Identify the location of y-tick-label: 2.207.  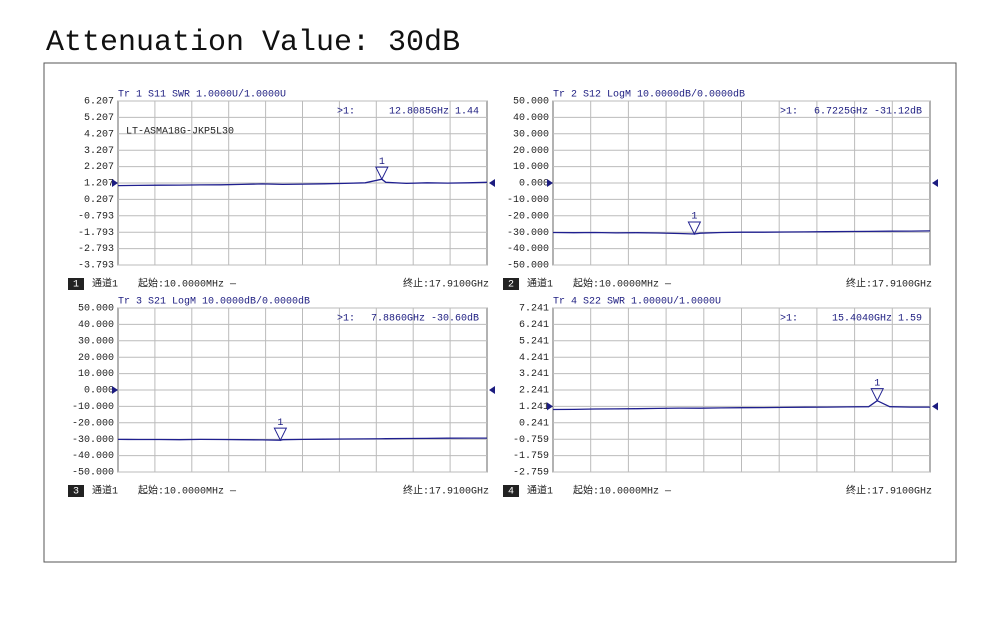
(99, 167).